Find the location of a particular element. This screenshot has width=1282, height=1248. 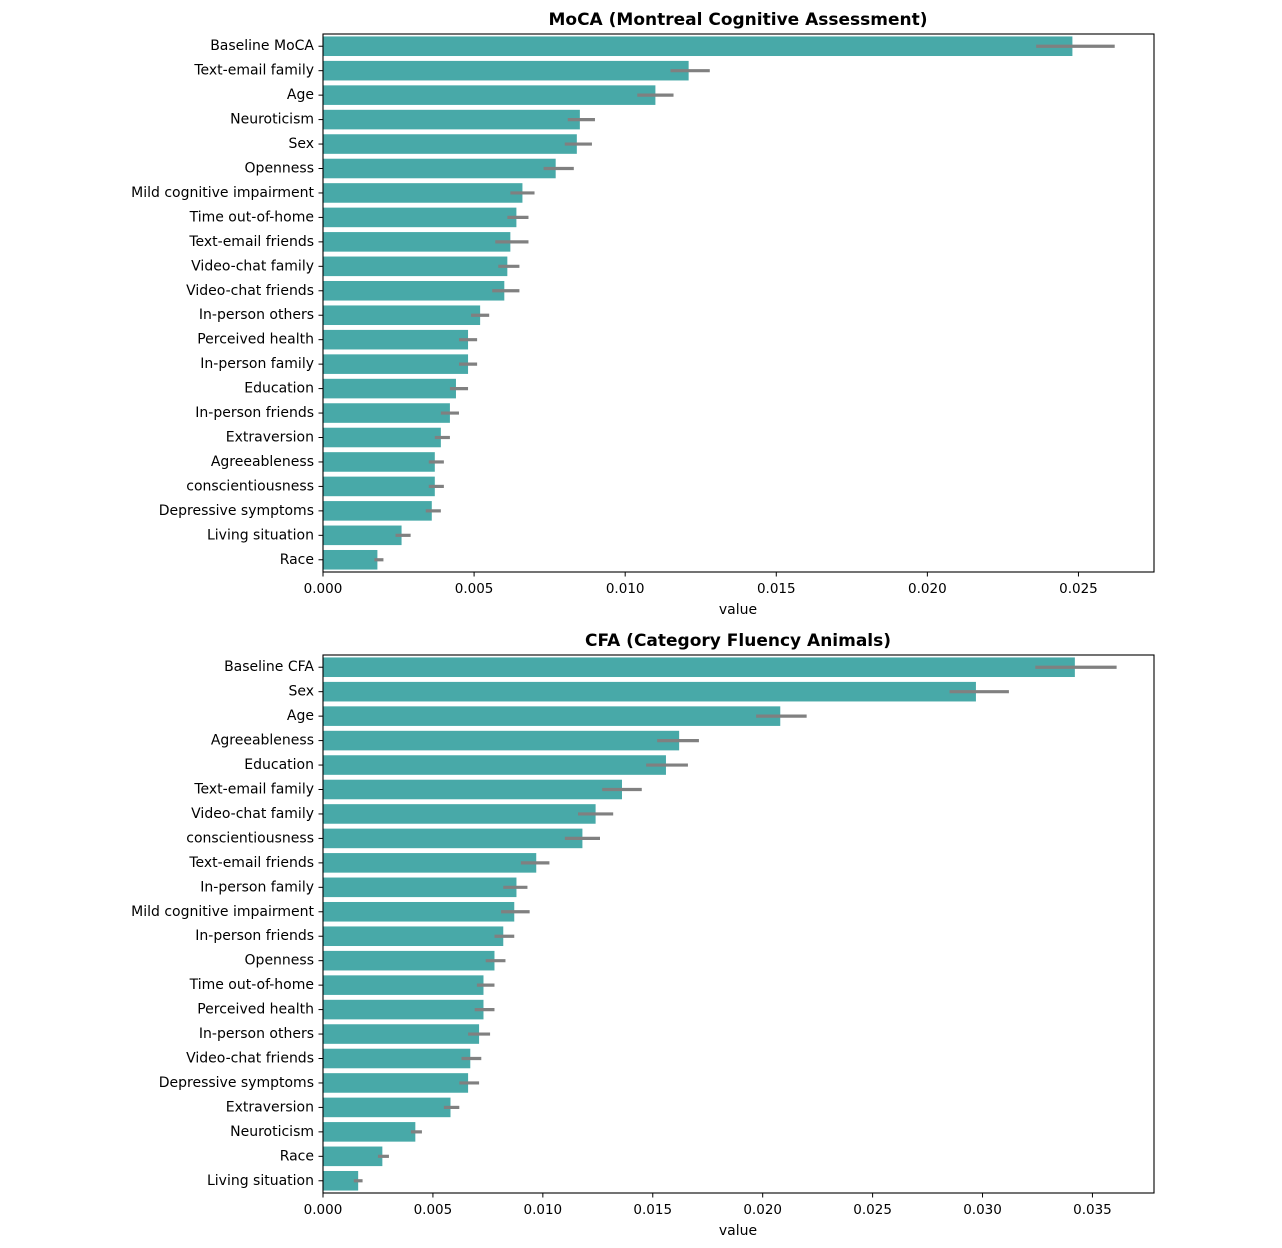

moca-y-tick-label: In-person others is located at coordinates (256, 315).